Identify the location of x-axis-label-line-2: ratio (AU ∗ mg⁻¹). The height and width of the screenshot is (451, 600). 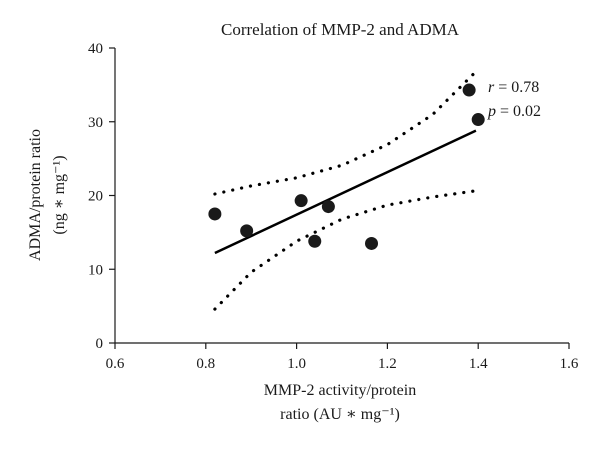
(340, 414).